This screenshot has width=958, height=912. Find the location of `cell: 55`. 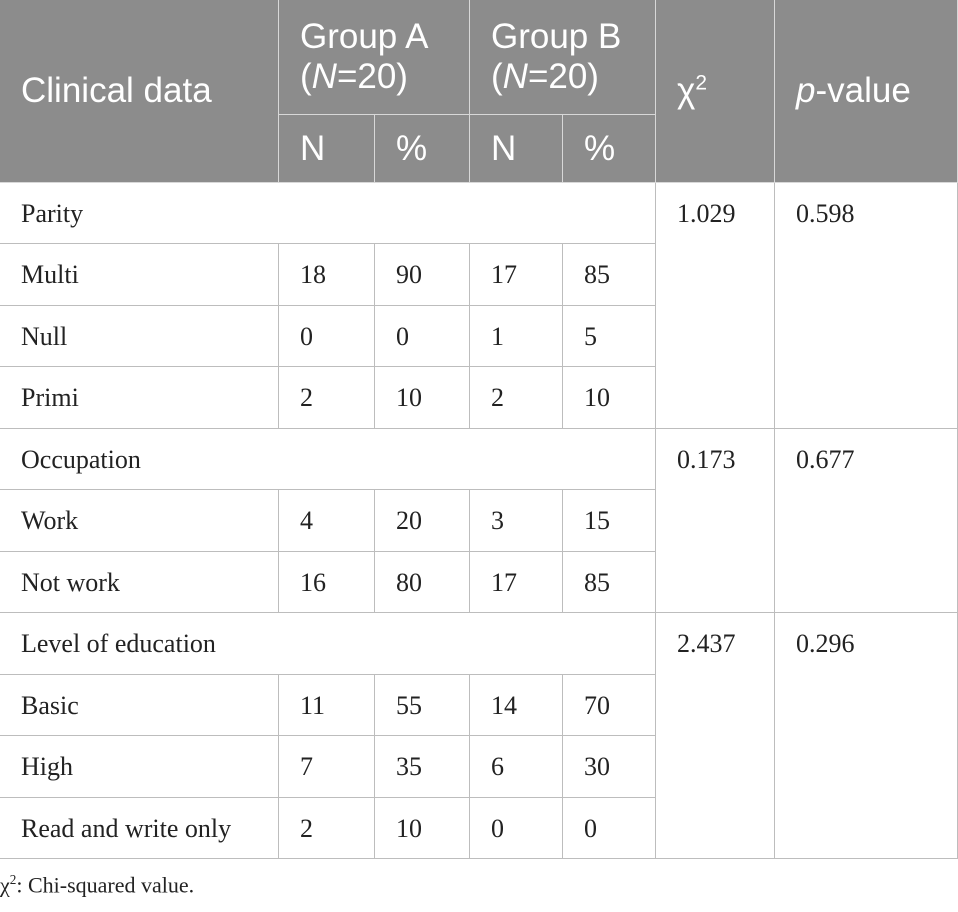

cell: 55 is located at coordinates (422, 705).